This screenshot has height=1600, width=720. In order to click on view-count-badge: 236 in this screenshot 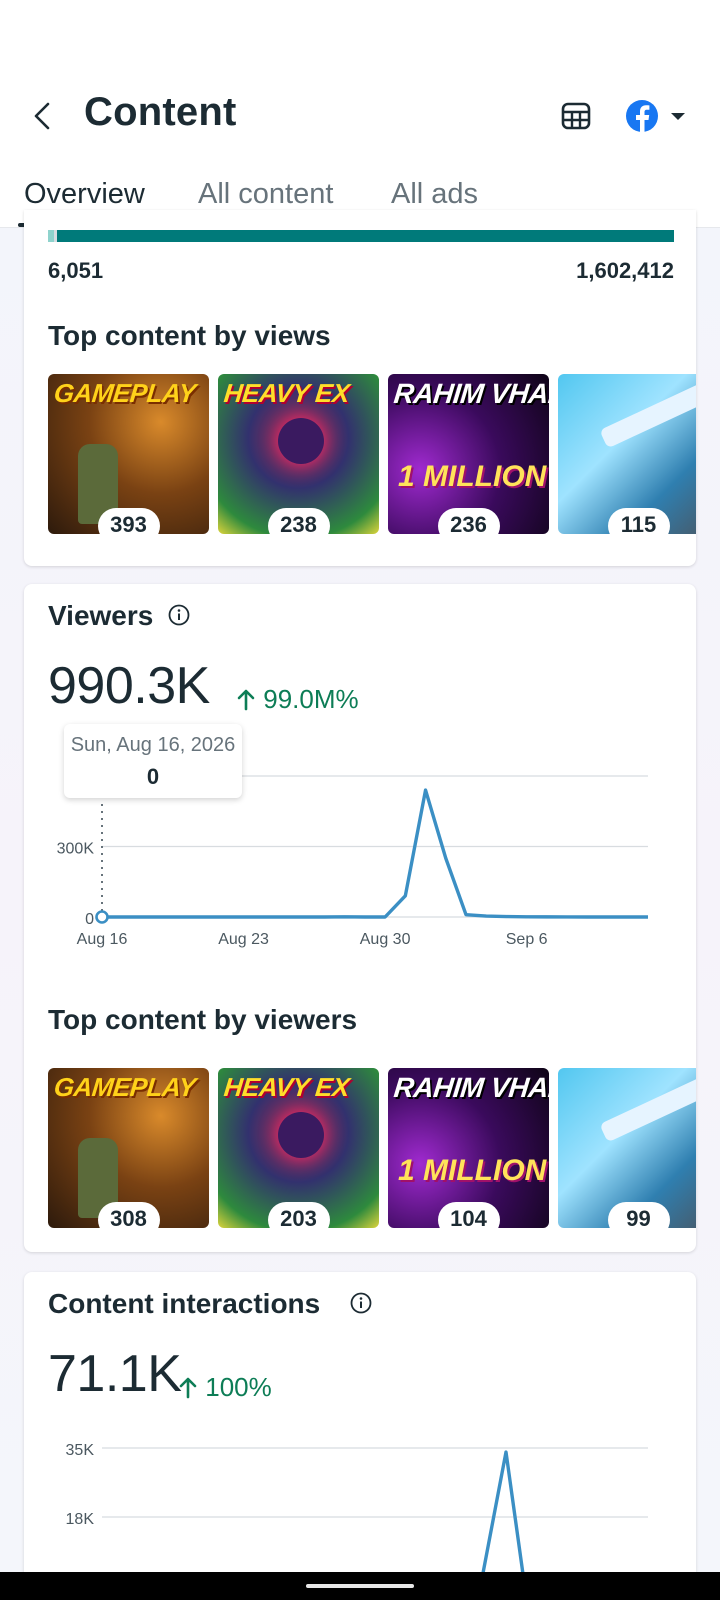, I will do `click(468, 521)`.